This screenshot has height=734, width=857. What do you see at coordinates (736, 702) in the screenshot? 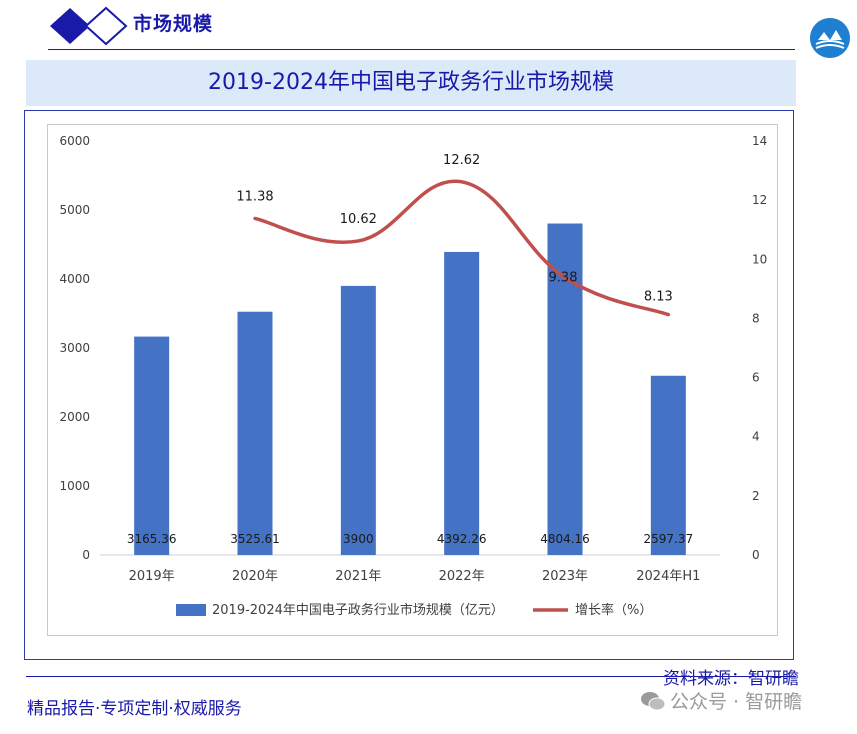
I see `watermark-text: 公众号 · 智研瞻` at bounding box center [736, 702].